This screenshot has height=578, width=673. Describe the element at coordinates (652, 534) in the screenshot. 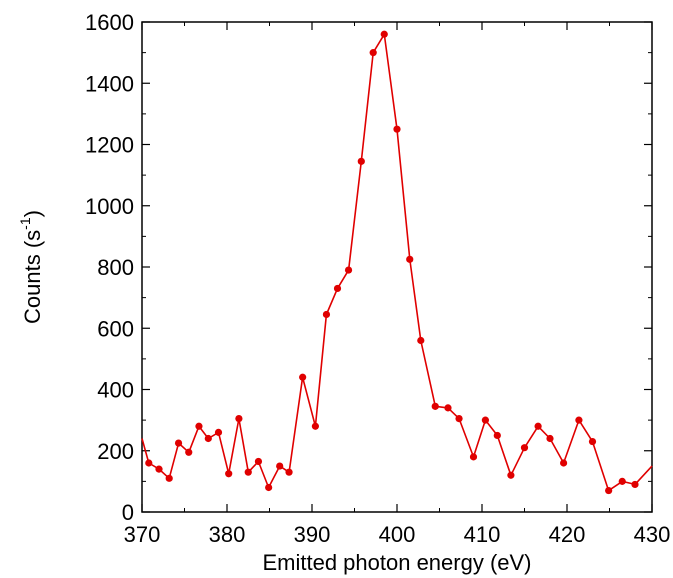

I see `x-tick-label: 430` at that location.